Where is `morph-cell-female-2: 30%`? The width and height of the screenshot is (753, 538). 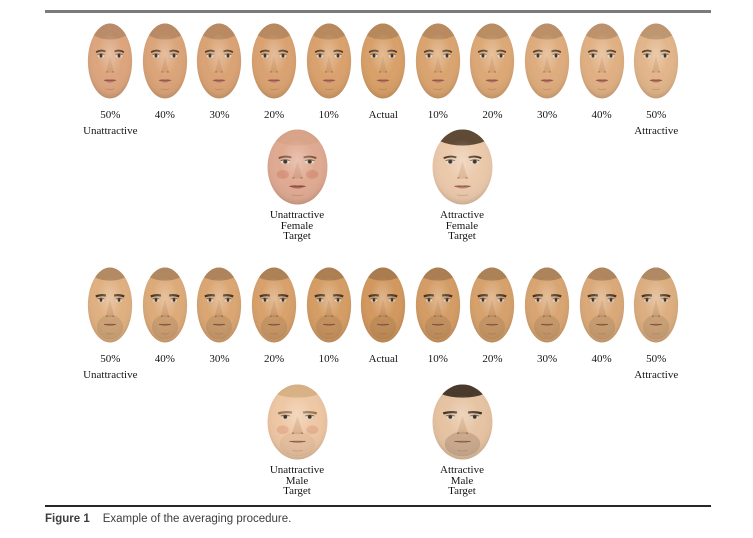
morph-cell-female-2: 30% is located at coordinates (219, 79).